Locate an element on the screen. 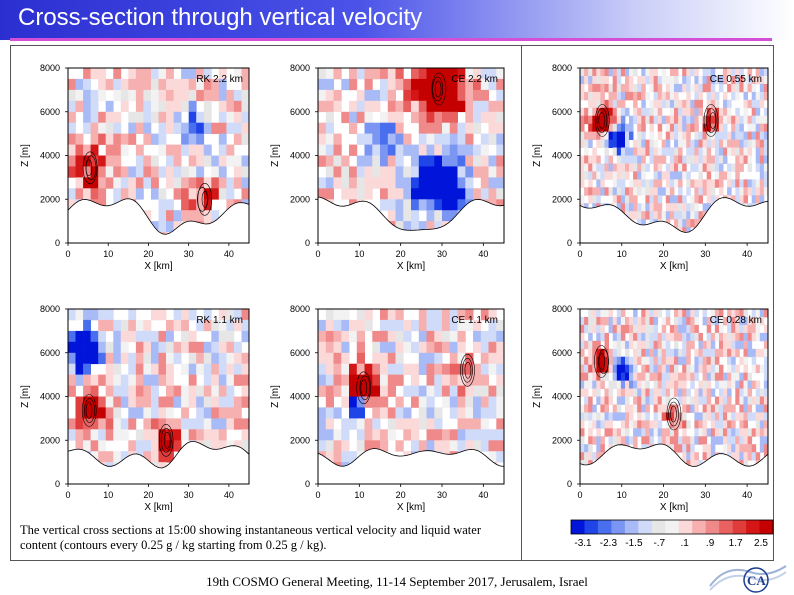  panel-title: CE 0.55 km is located at coordinates (736, 79).